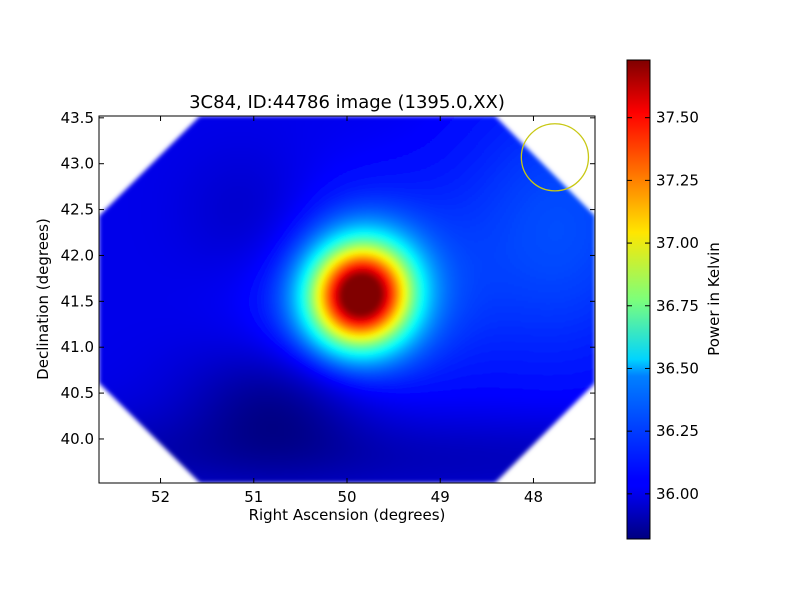  What do you see at coordinates (253, 497) in the screenshot?
I see `x-tick-label: 51` at bounding box center [253, 497].